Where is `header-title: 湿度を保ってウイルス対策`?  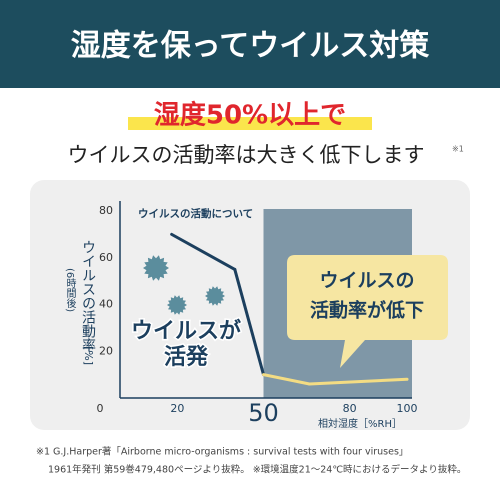
header-title: 湿度を保ってウイルス対策 is located at coordinates (250, 46).